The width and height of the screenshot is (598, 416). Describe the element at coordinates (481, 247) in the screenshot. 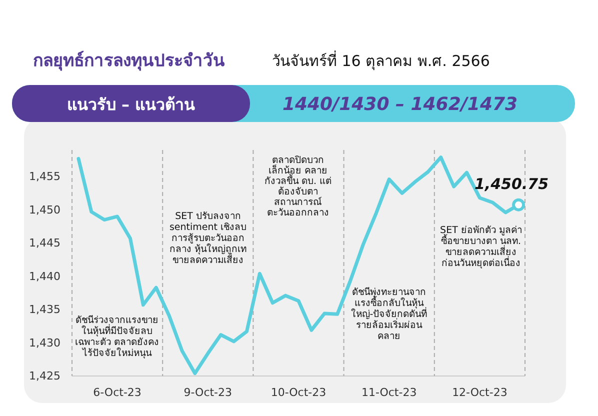

I see `annotation: SET ย่อพักตัว มูลค่า ซื้อขายบางตา นลท. ขายลดความเสี่ยง ก่อนวันหยุดต่อเนื่อง` at that location.